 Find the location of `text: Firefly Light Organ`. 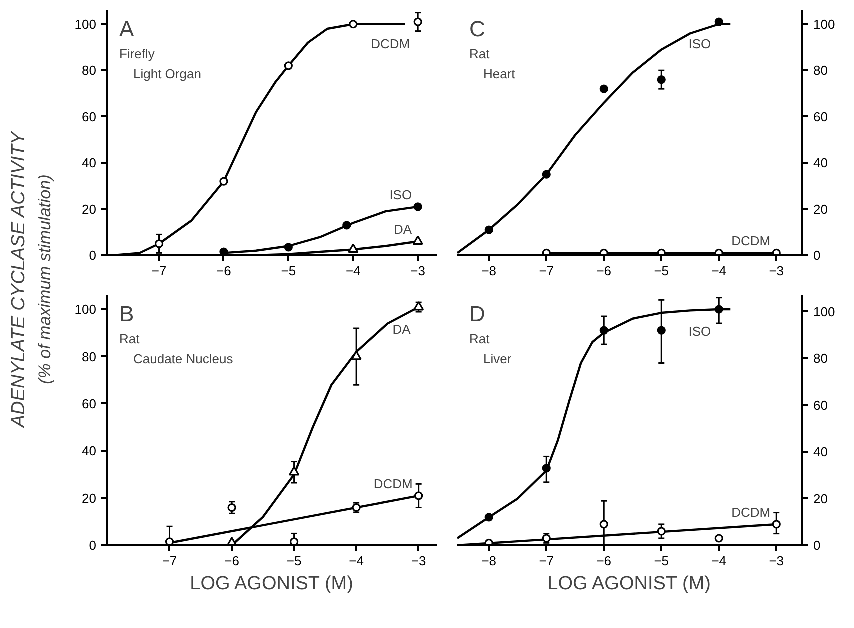

text: Firefly Light Organ is located at coordinates (161, 64).